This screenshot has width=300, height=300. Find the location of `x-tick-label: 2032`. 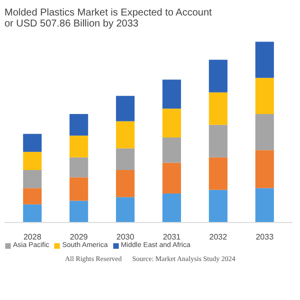

x-tick-label: 2032 is located at coordinates (218, 237).